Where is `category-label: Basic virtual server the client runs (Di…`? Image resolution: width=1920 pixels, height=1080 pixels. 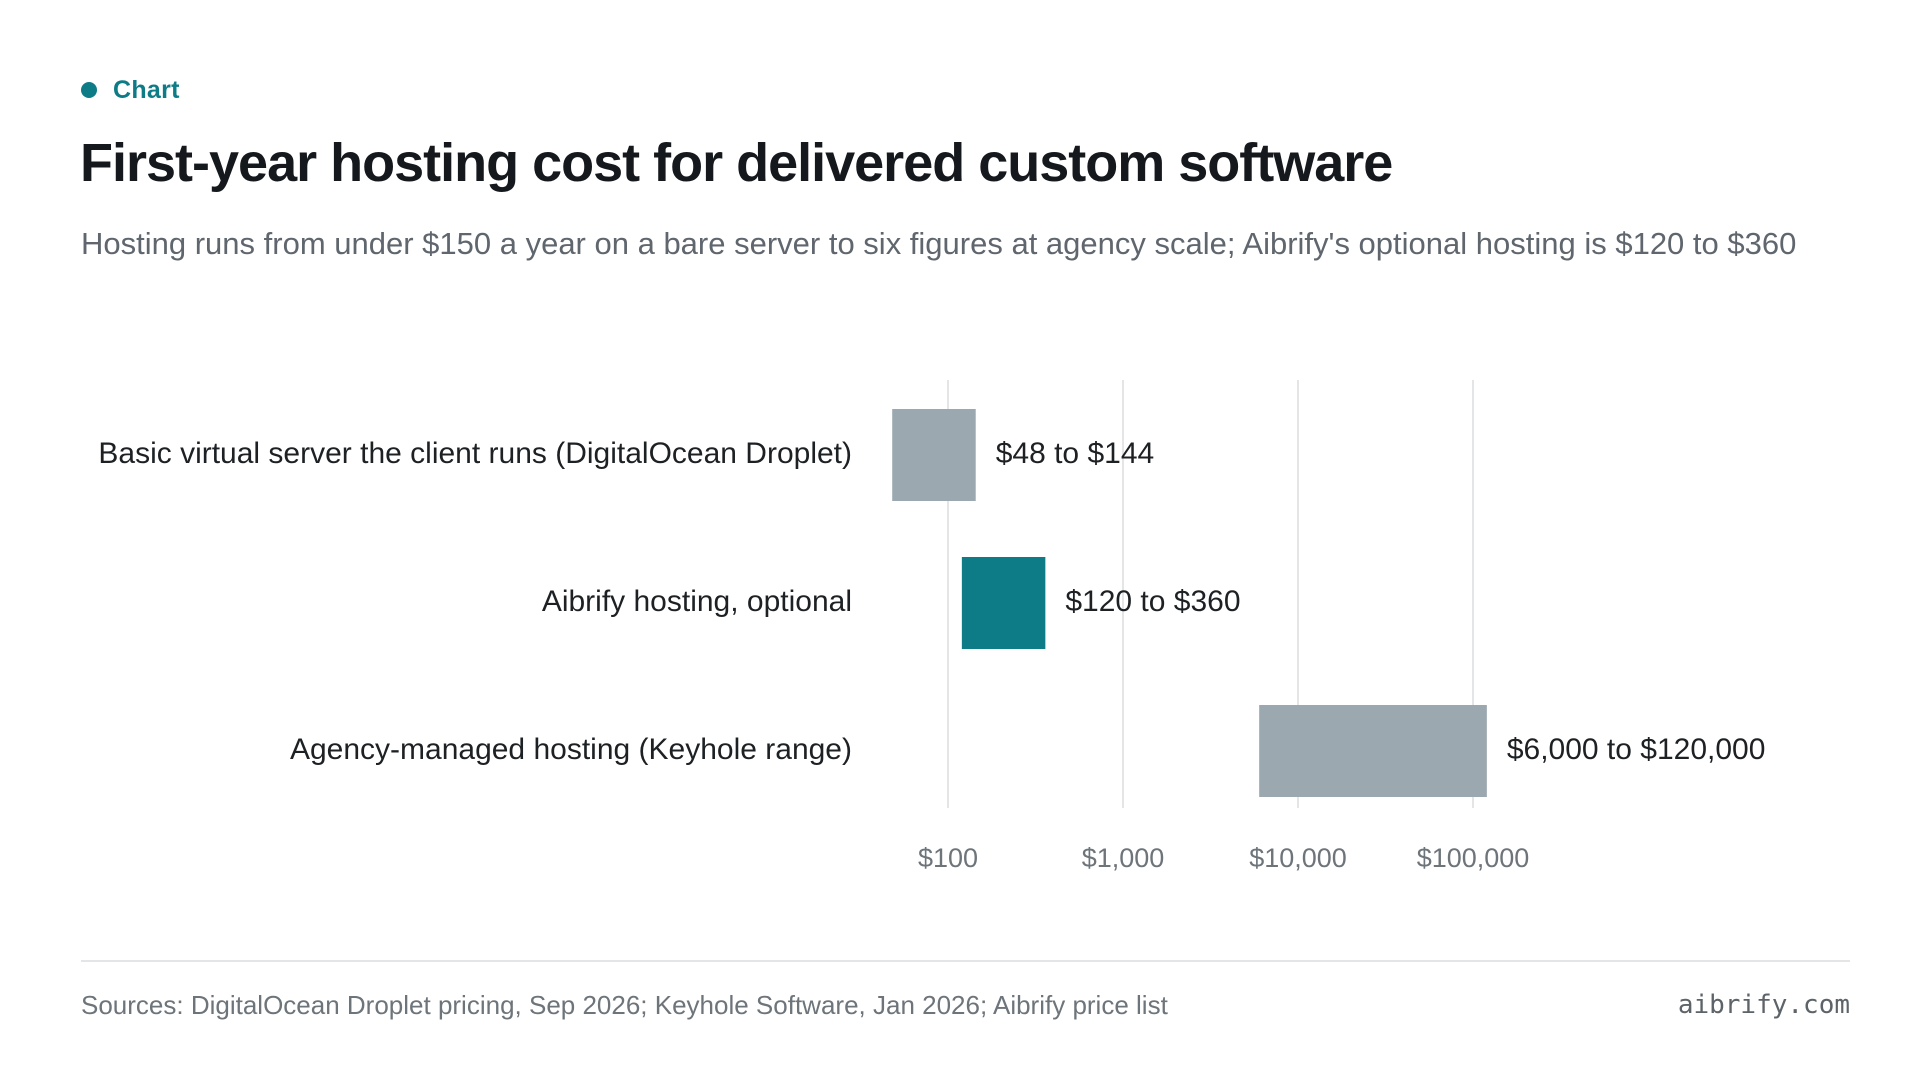
category-label: Basic virtual server the client runs (Di… is located at coordinates (475, 453).